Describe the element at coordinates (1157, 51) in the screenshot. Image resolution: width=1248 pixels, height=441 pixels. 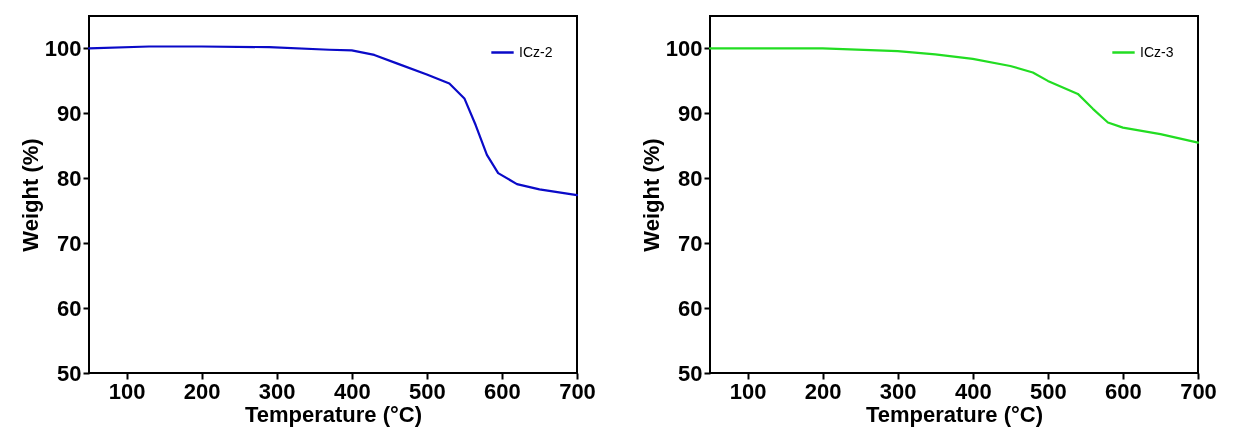
I see `legend-label: ICz-3` at that location.